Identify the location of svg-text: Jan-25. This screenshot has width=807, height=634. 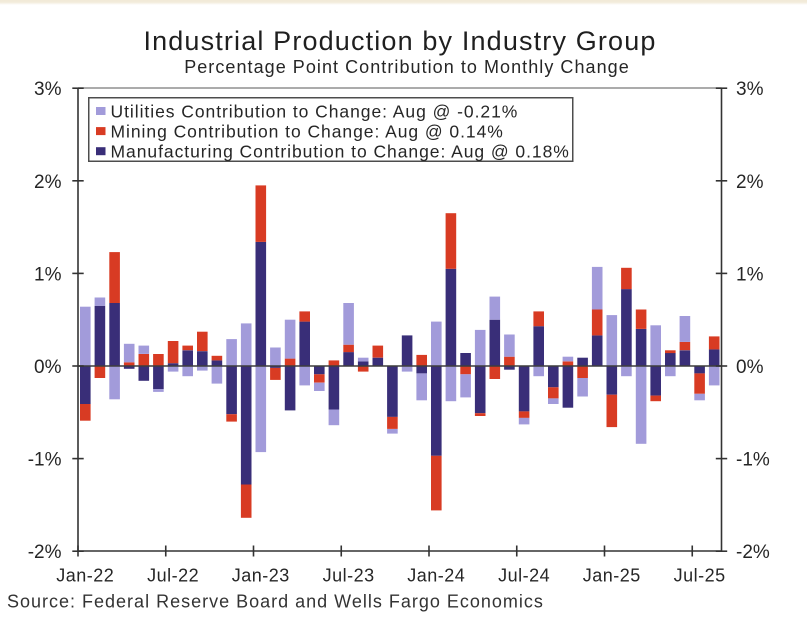
(612, 576).